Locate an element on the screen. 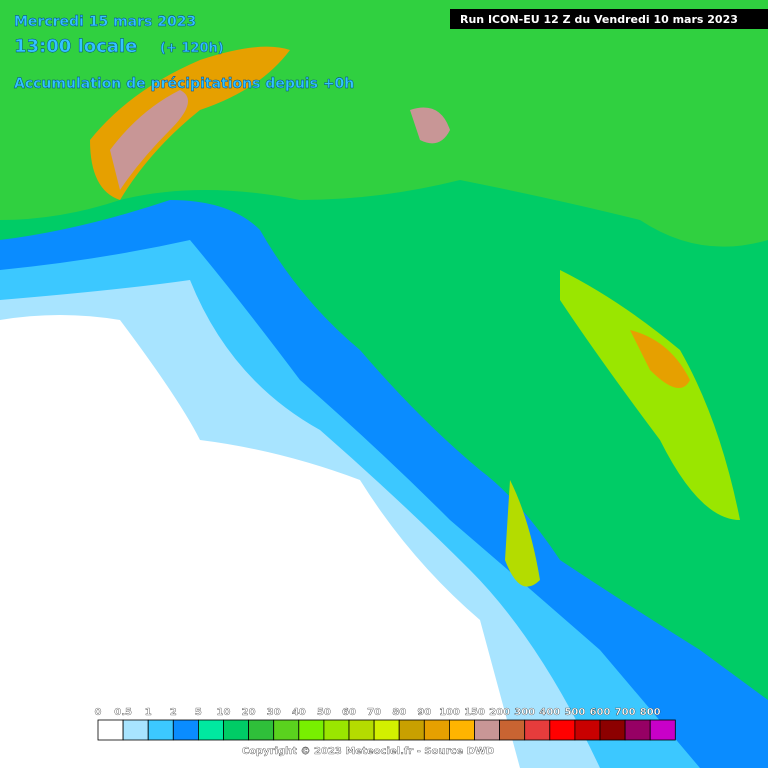  legend-label: 100 is located at coordinates (449, 712).